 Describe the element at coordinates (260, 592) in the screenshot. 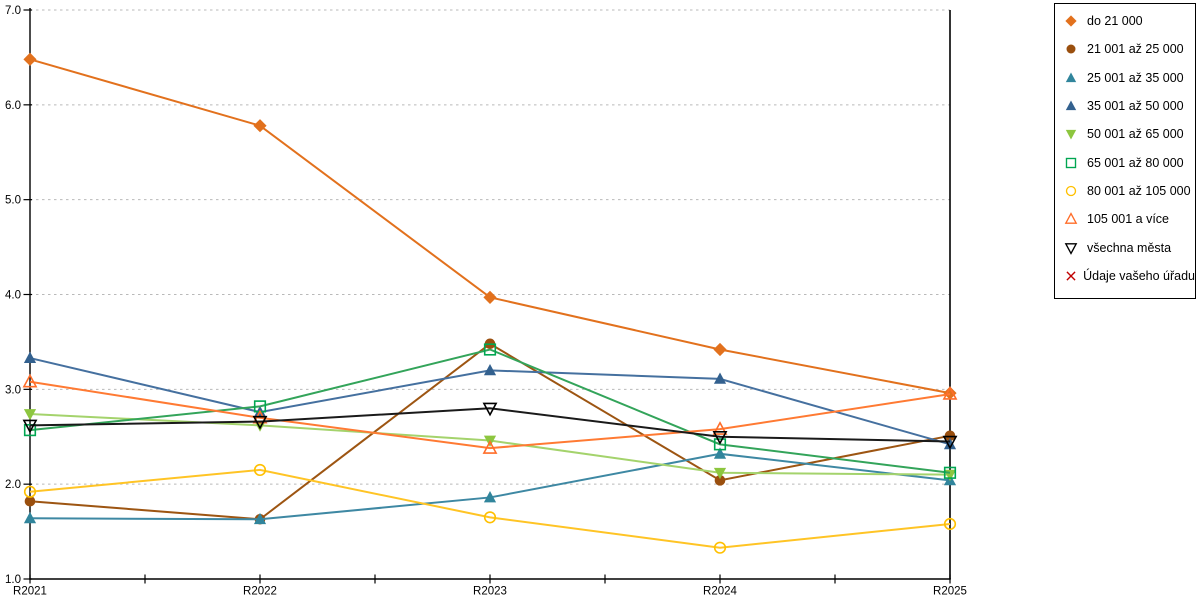

I see `x-axis-label: R2022` at that location.